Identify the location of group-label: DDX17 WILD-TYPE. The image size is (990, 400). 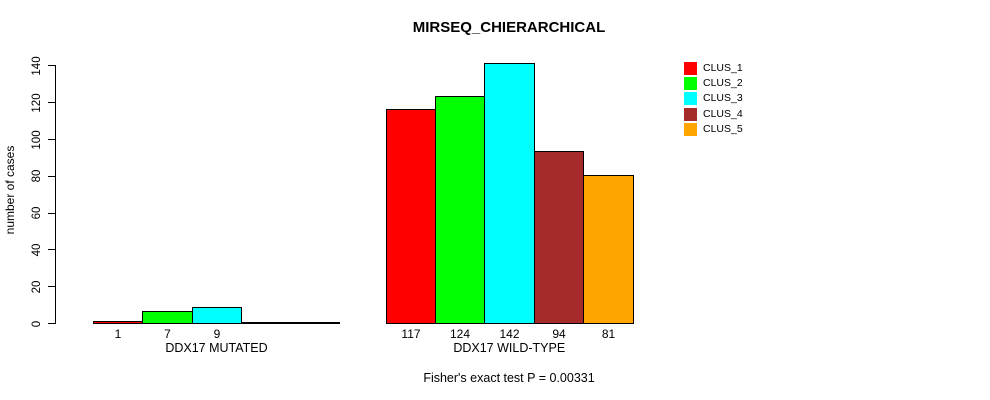
(509, 348).